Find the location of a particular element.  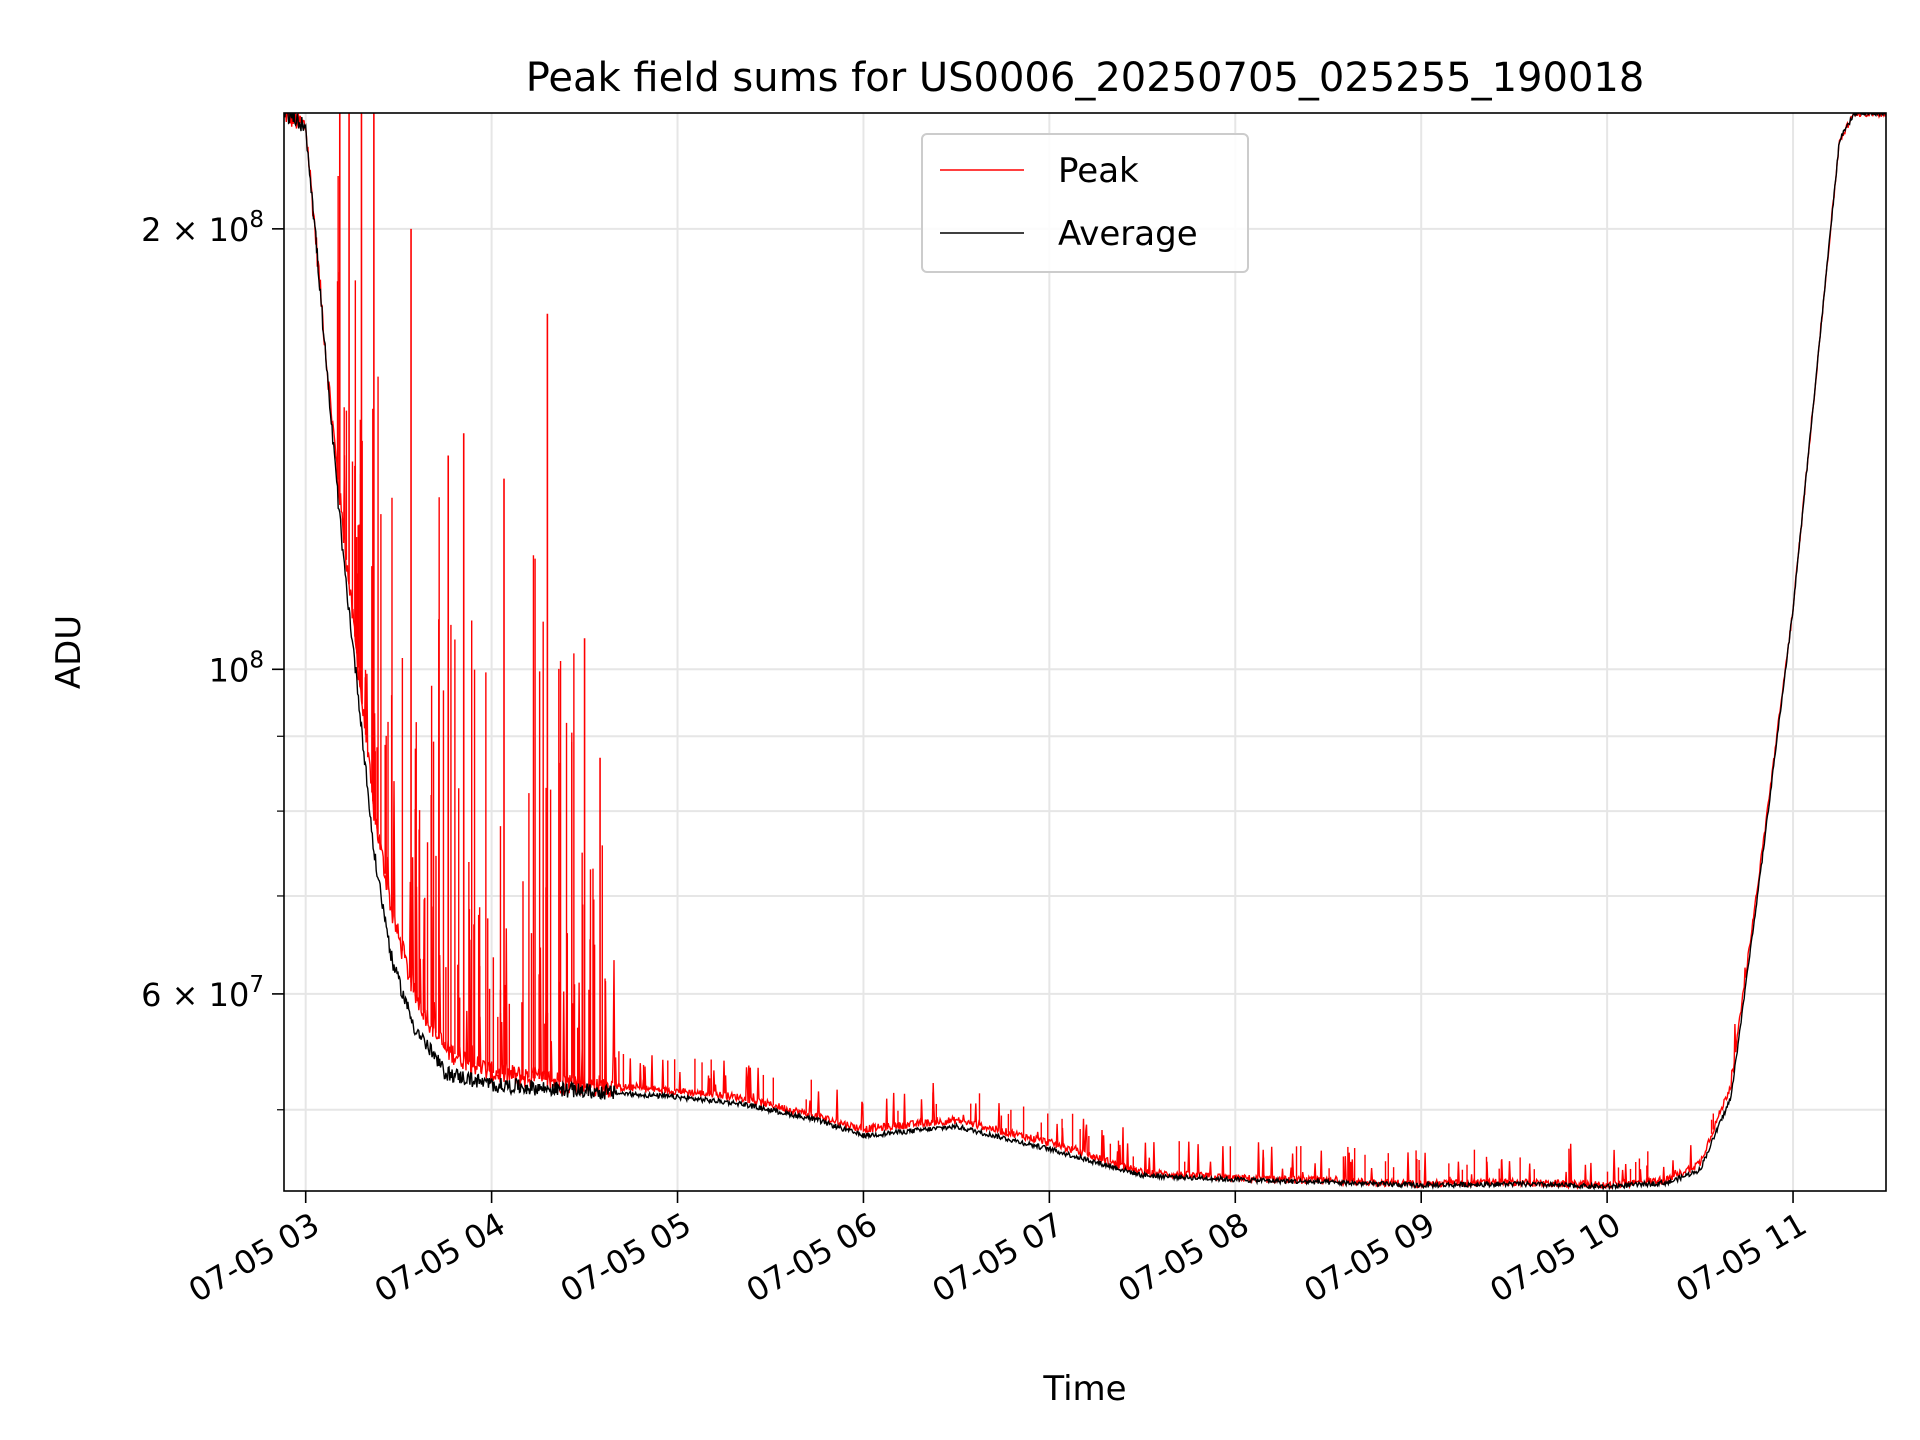

legend: Peak Average is located at coordinates (1085, 203).